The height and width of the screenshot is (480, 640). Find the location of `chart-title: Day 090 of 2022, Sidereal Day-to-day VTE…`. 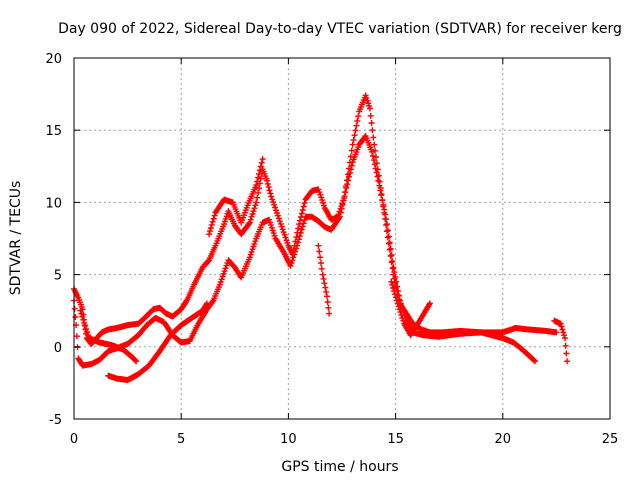

chart-title: Day 090 of 2022, Sidereal Day-to-day VTE… is located at coordinates (340, 29).